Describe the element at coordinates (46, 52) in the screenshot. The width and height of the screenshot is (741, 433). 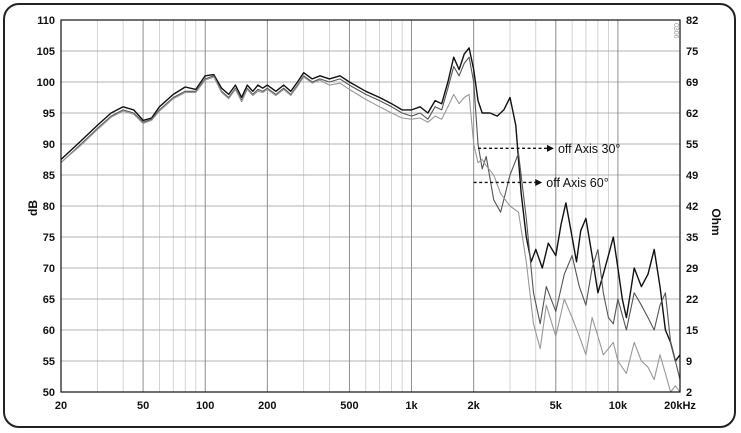
I see `y-tick-label: 105` at that location.